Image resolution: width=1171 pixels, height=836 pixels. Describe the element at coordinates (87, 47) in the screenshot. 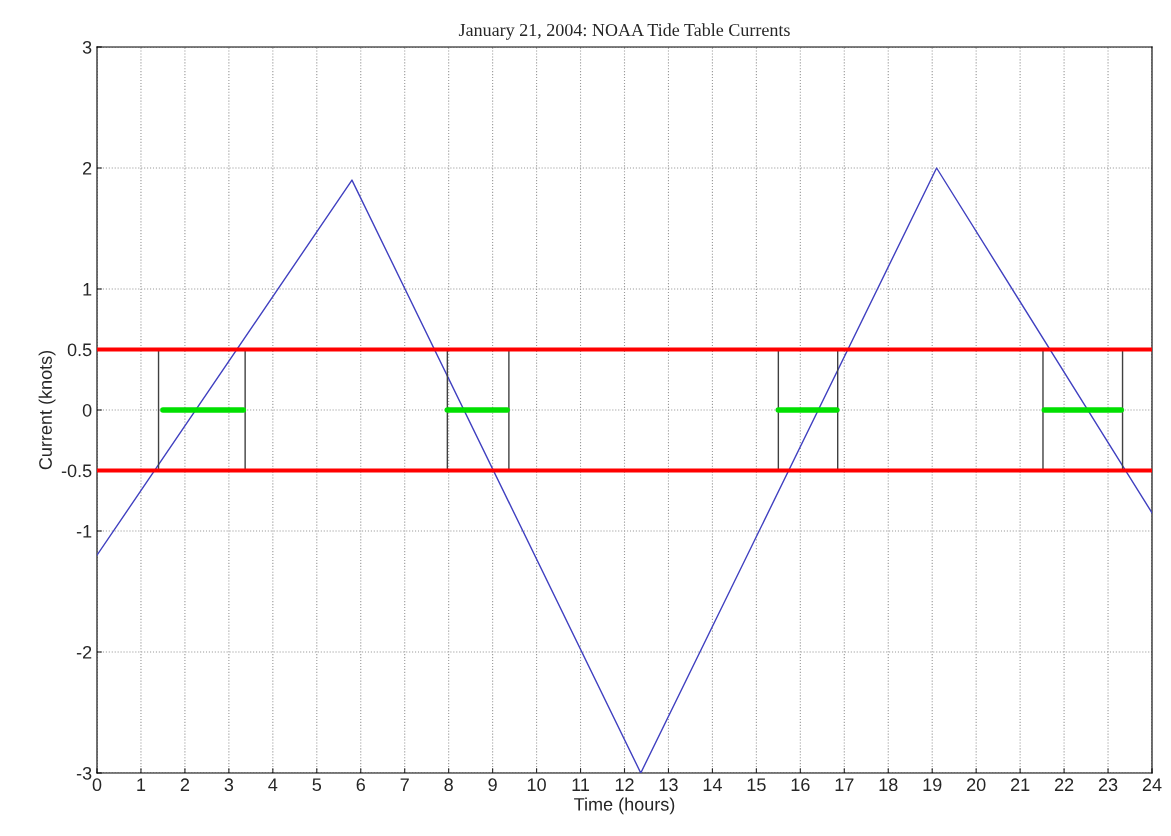

I see `y-tick-label: 3` at that location.